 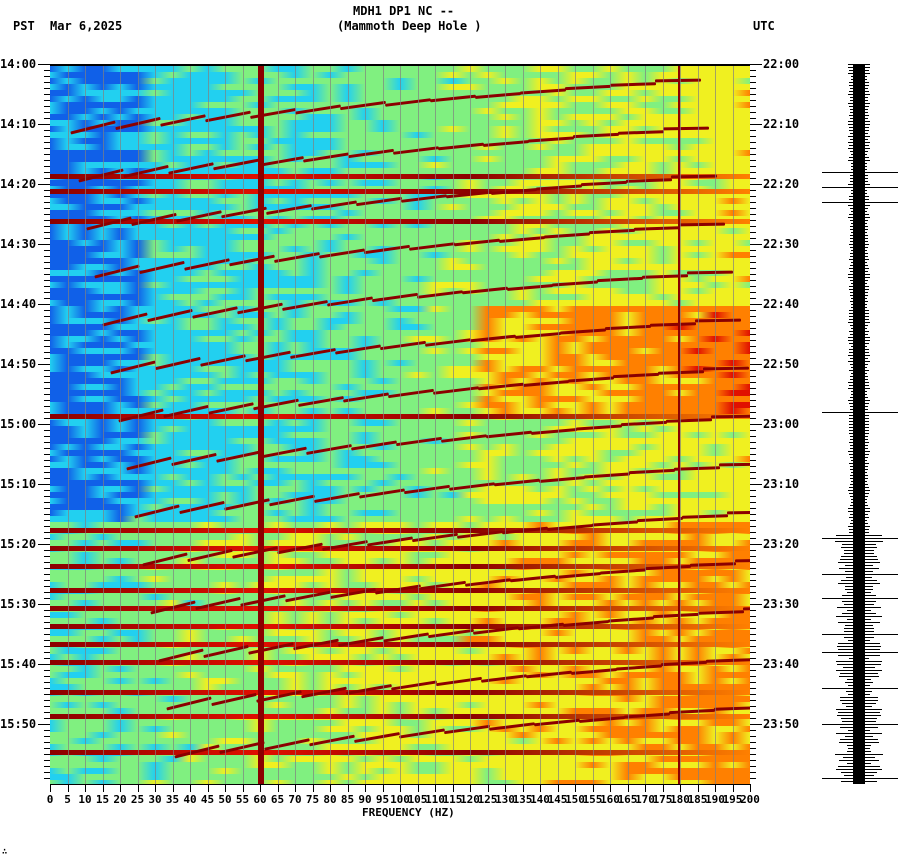 What do you see at coordinates (408, 812) in the screenshot?
I see `frequency-axis-title: FREQUENCY (HZ)` at bounding box center [408, 812].